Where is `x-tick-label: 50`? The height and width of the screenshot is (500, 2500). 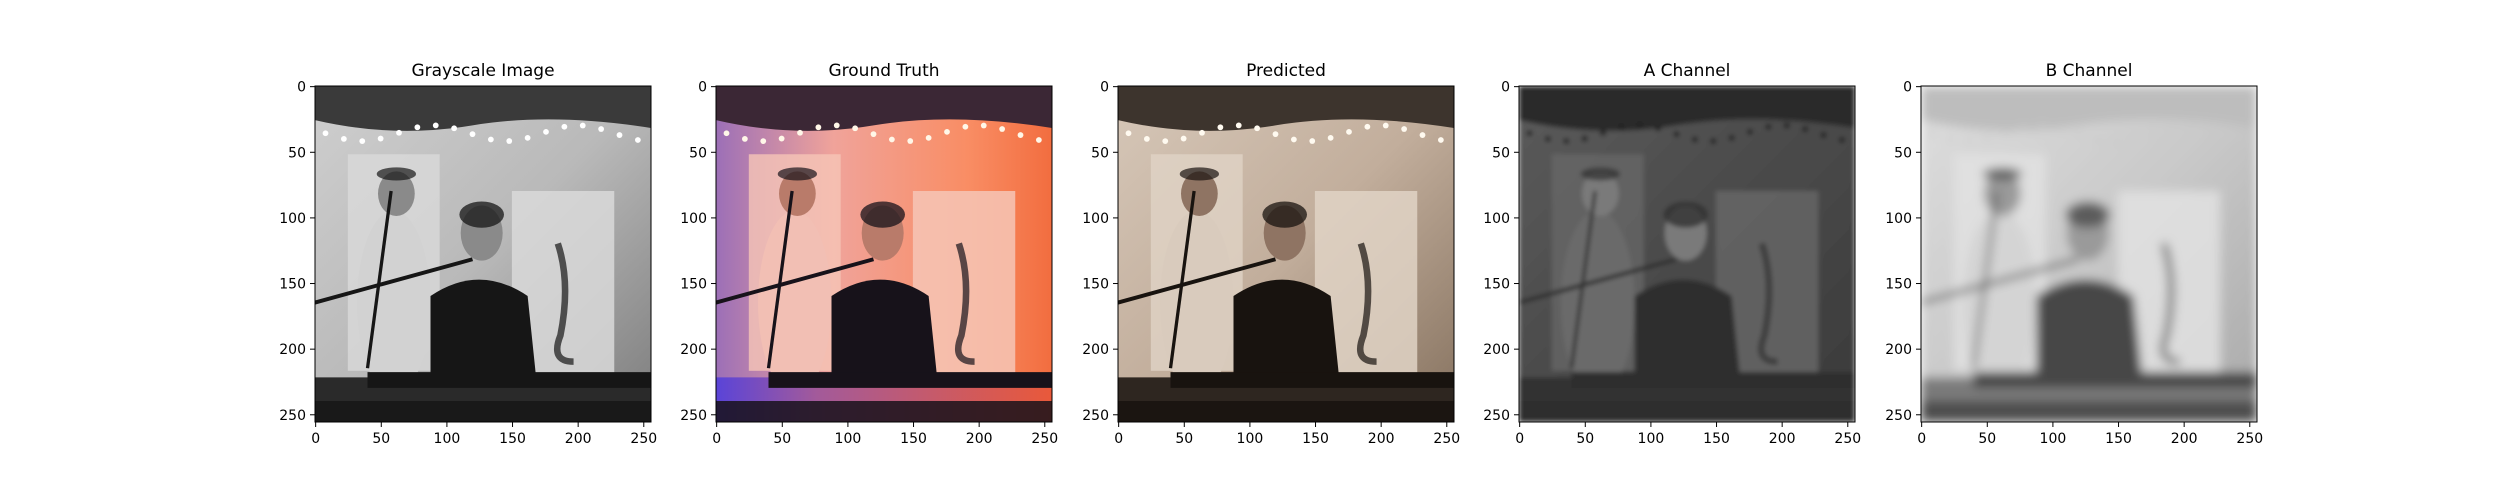
x-tick-label: 50 is located at coordinates (1585, 439).